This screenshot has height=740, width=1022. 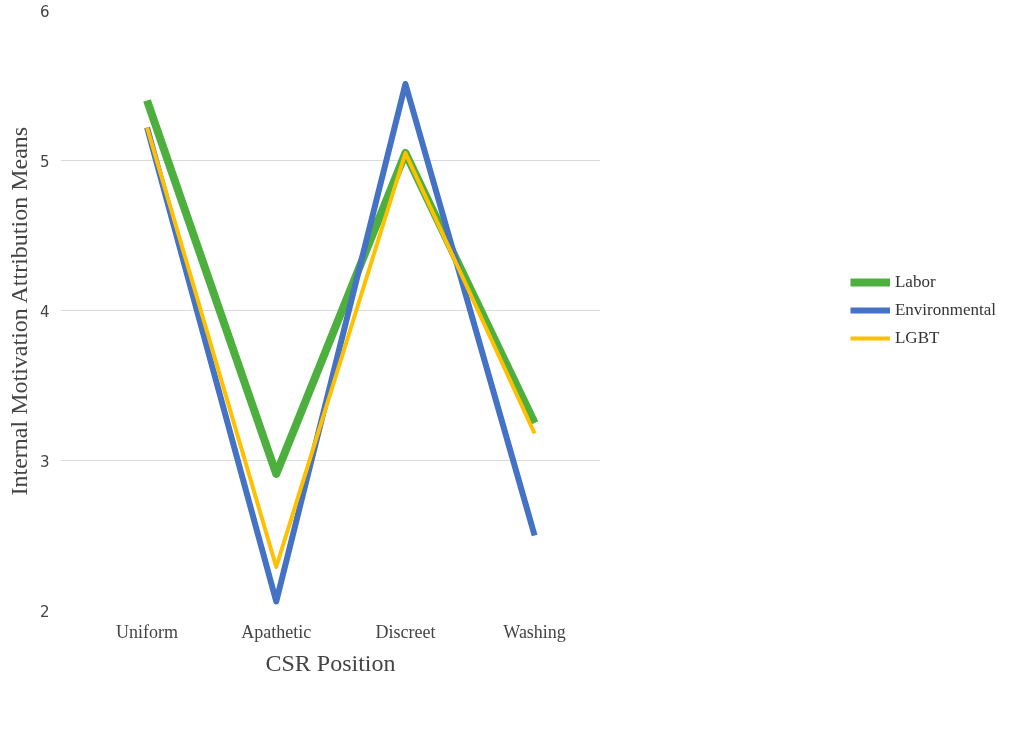 What do you see at coordinates (147, 631) in the screenshot?
I see `x-tick-label: Uniform` at bounding box center [147, 631].